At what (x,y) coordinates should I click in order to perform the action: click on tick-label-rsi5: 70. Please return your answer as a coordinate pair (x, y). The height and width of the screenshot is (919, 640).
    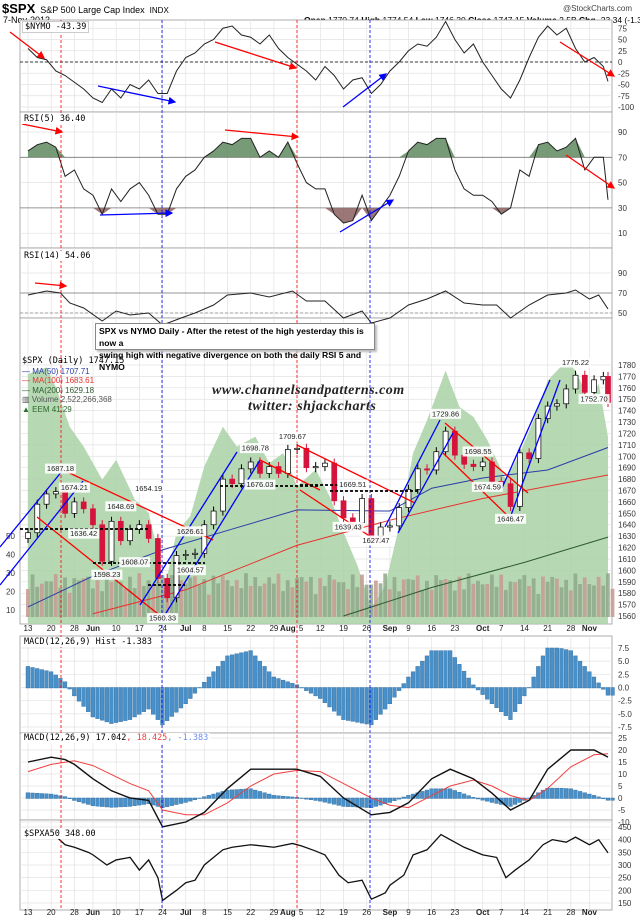
    Looking at the image, I should click on (622, 157).